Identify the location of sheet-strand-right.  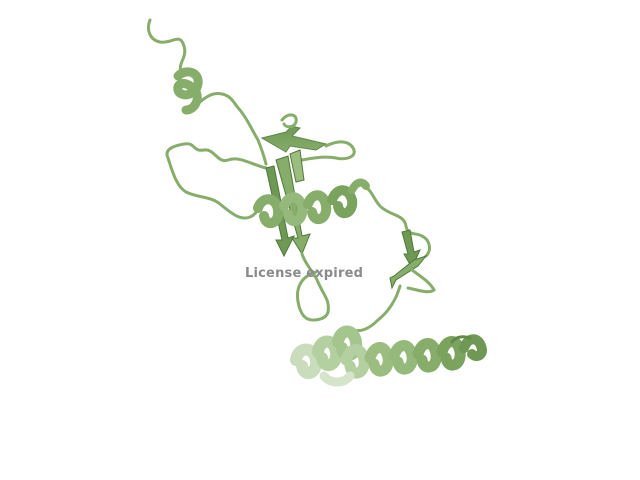
(297, 166).